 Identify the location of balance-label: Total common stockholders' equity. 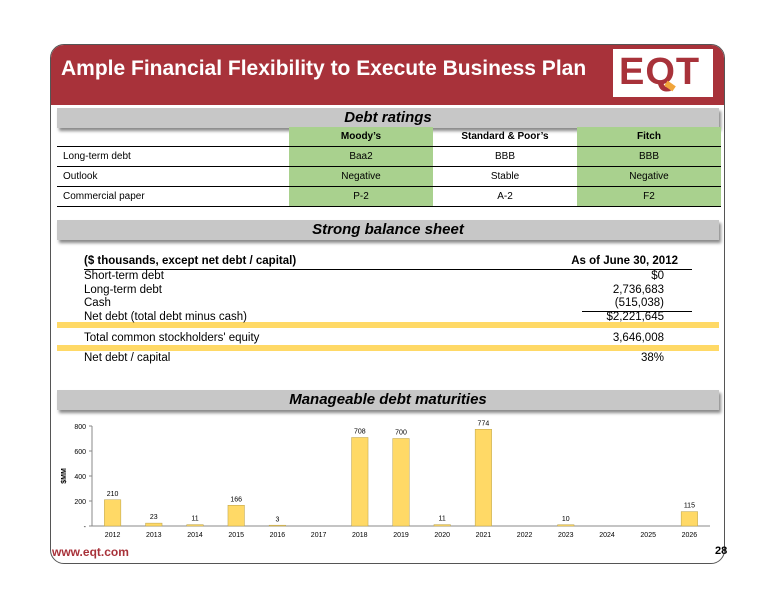
(172, 338).